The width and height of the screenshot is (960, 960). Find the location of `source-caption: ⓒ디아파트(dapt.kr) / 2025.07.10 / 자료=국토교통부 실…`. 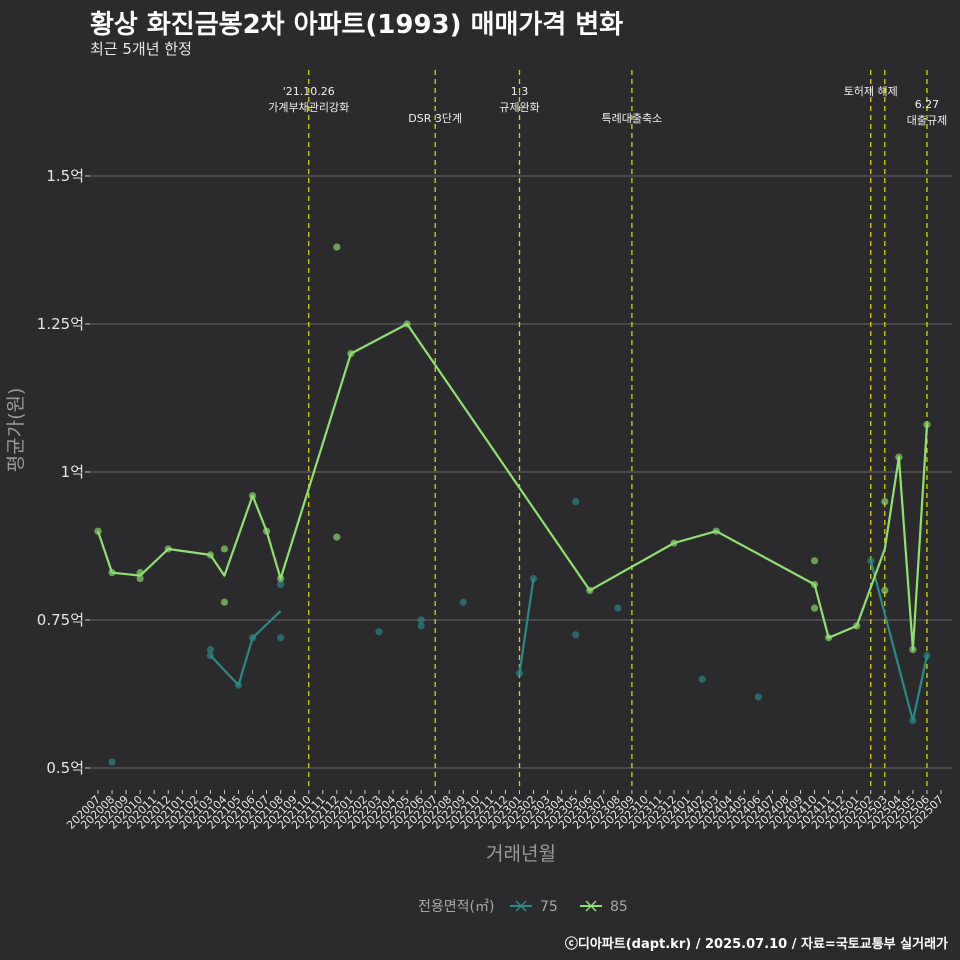

source-caption: ⓒ디아파트(dapt.kr) / 2025.07.10 / 자료=국토교통부 실… is located at coordinates (756, 944).